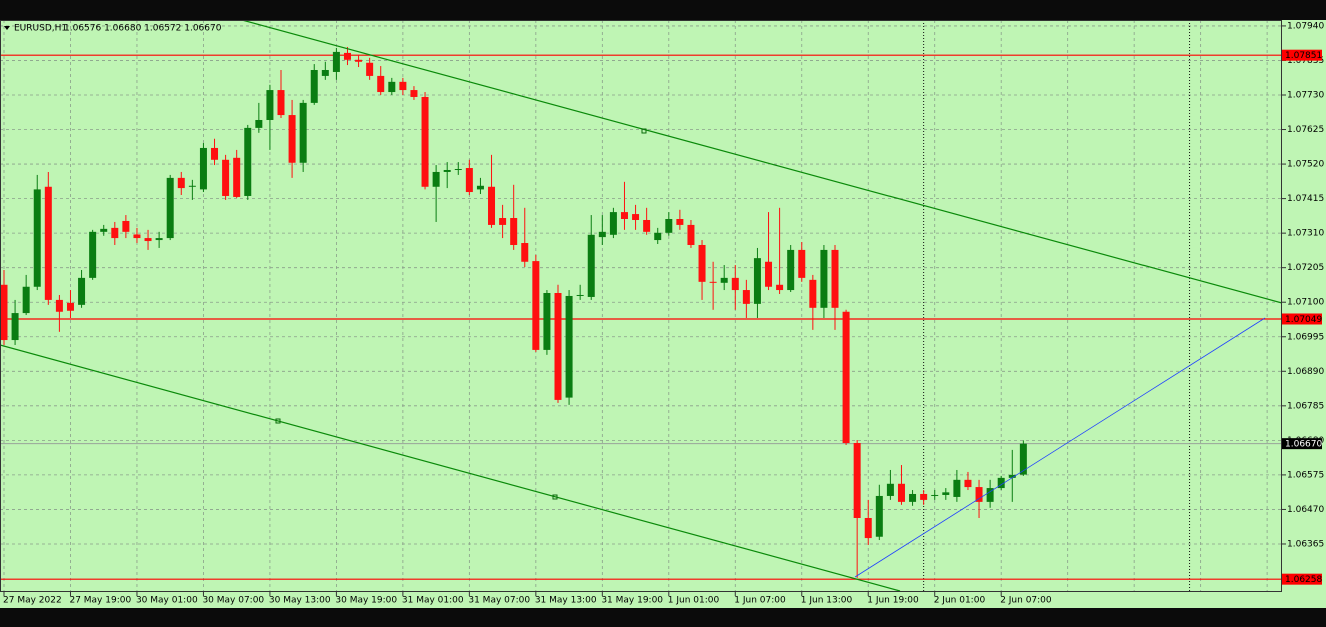 Image resolution: width=1326 pixels, height=627 pixels. What do you see at coordinates (1305, 475) in the screenshot?
I see `y-tick-label: 1.06575` at bounding box center [1305, 475].